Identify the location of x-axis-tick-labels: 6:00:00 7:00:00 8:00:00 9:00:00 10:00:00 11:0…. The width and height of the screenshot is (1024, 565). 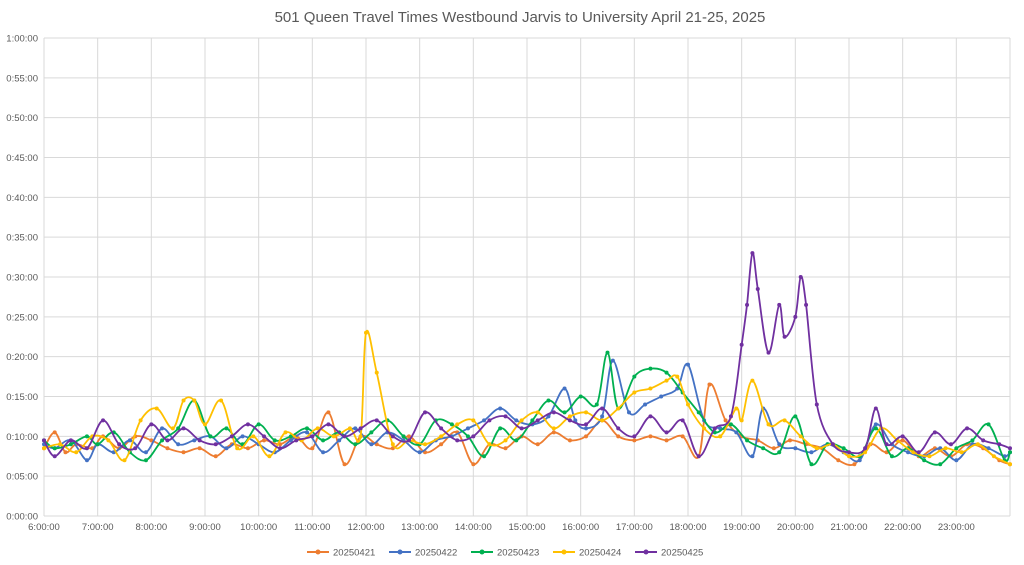
(501, 527).